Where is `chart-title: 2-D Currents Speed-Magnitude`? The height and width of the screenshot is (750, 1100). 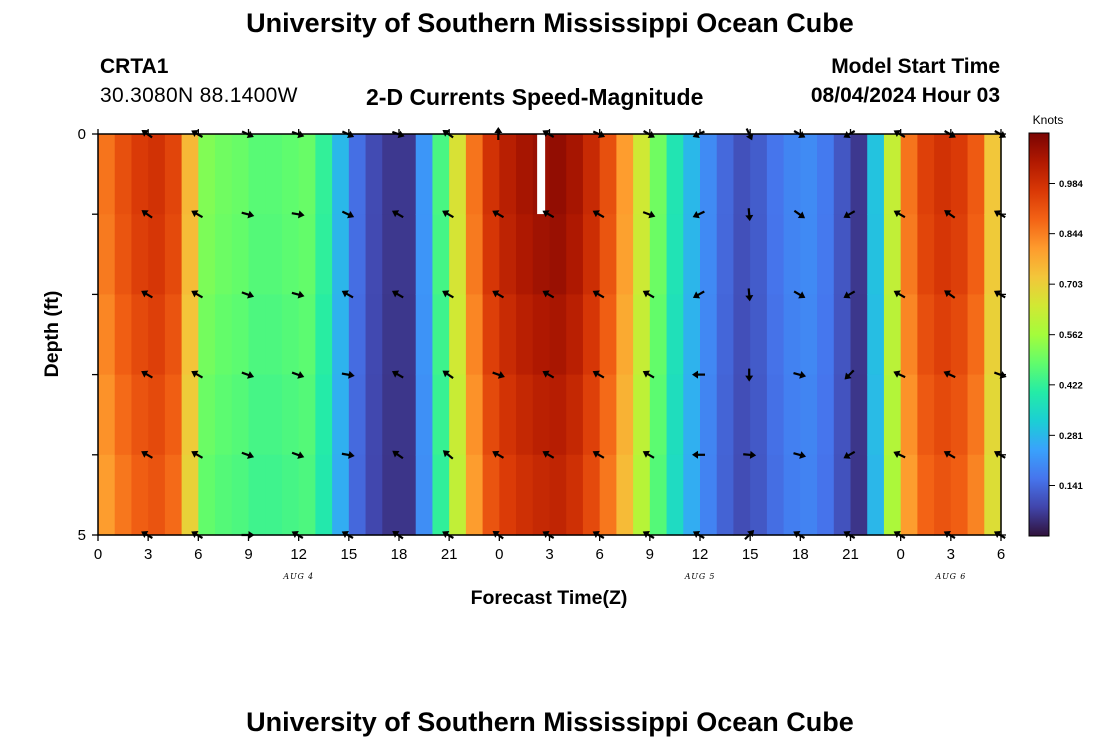
chart-title: 2-D Currents Speed-Magnitude is located at coordinates (535, 97).